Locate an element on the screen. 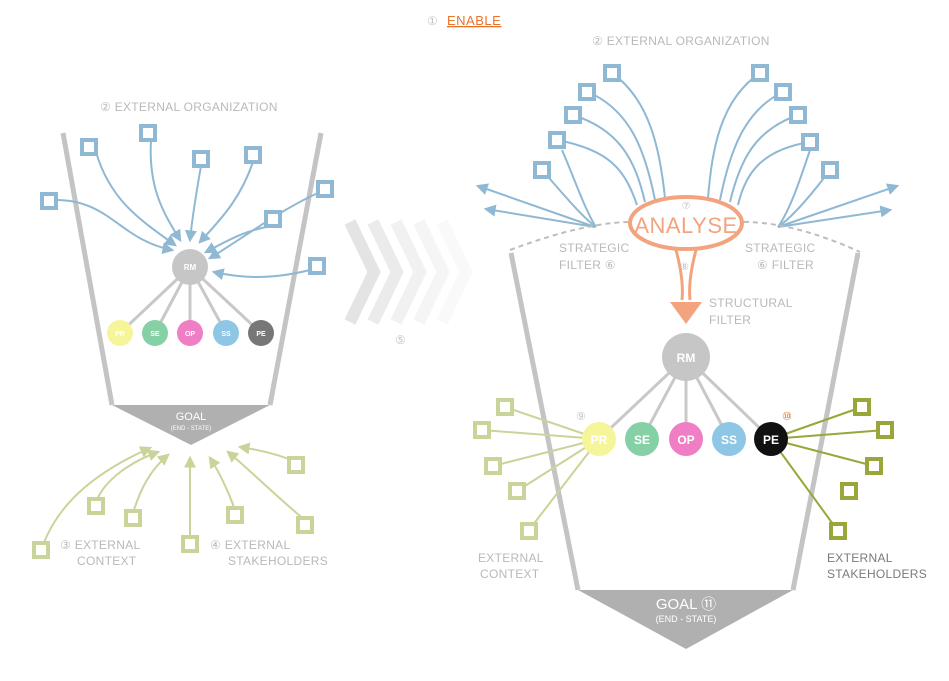 The image size is (949, 681). right-context-label-2: CONTEXT is located at coordinates (510, 574).